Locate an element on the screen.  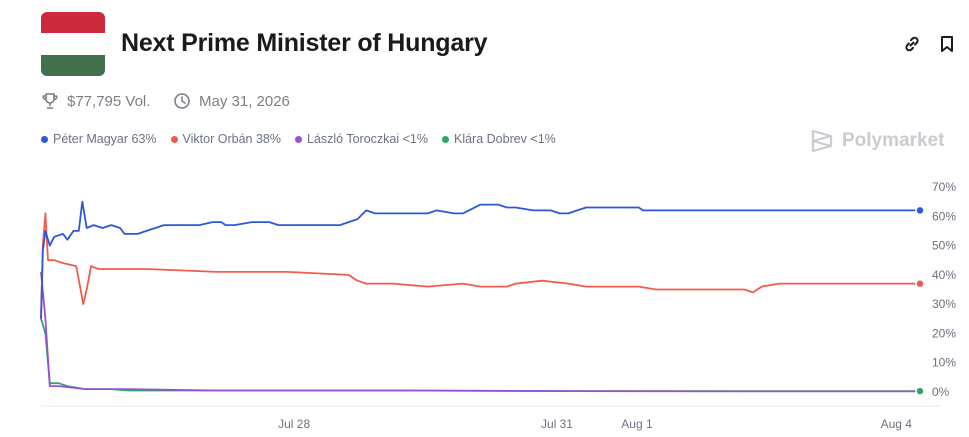
volume-stat: $77,795 Vol. is located at coordinates (95, 101).